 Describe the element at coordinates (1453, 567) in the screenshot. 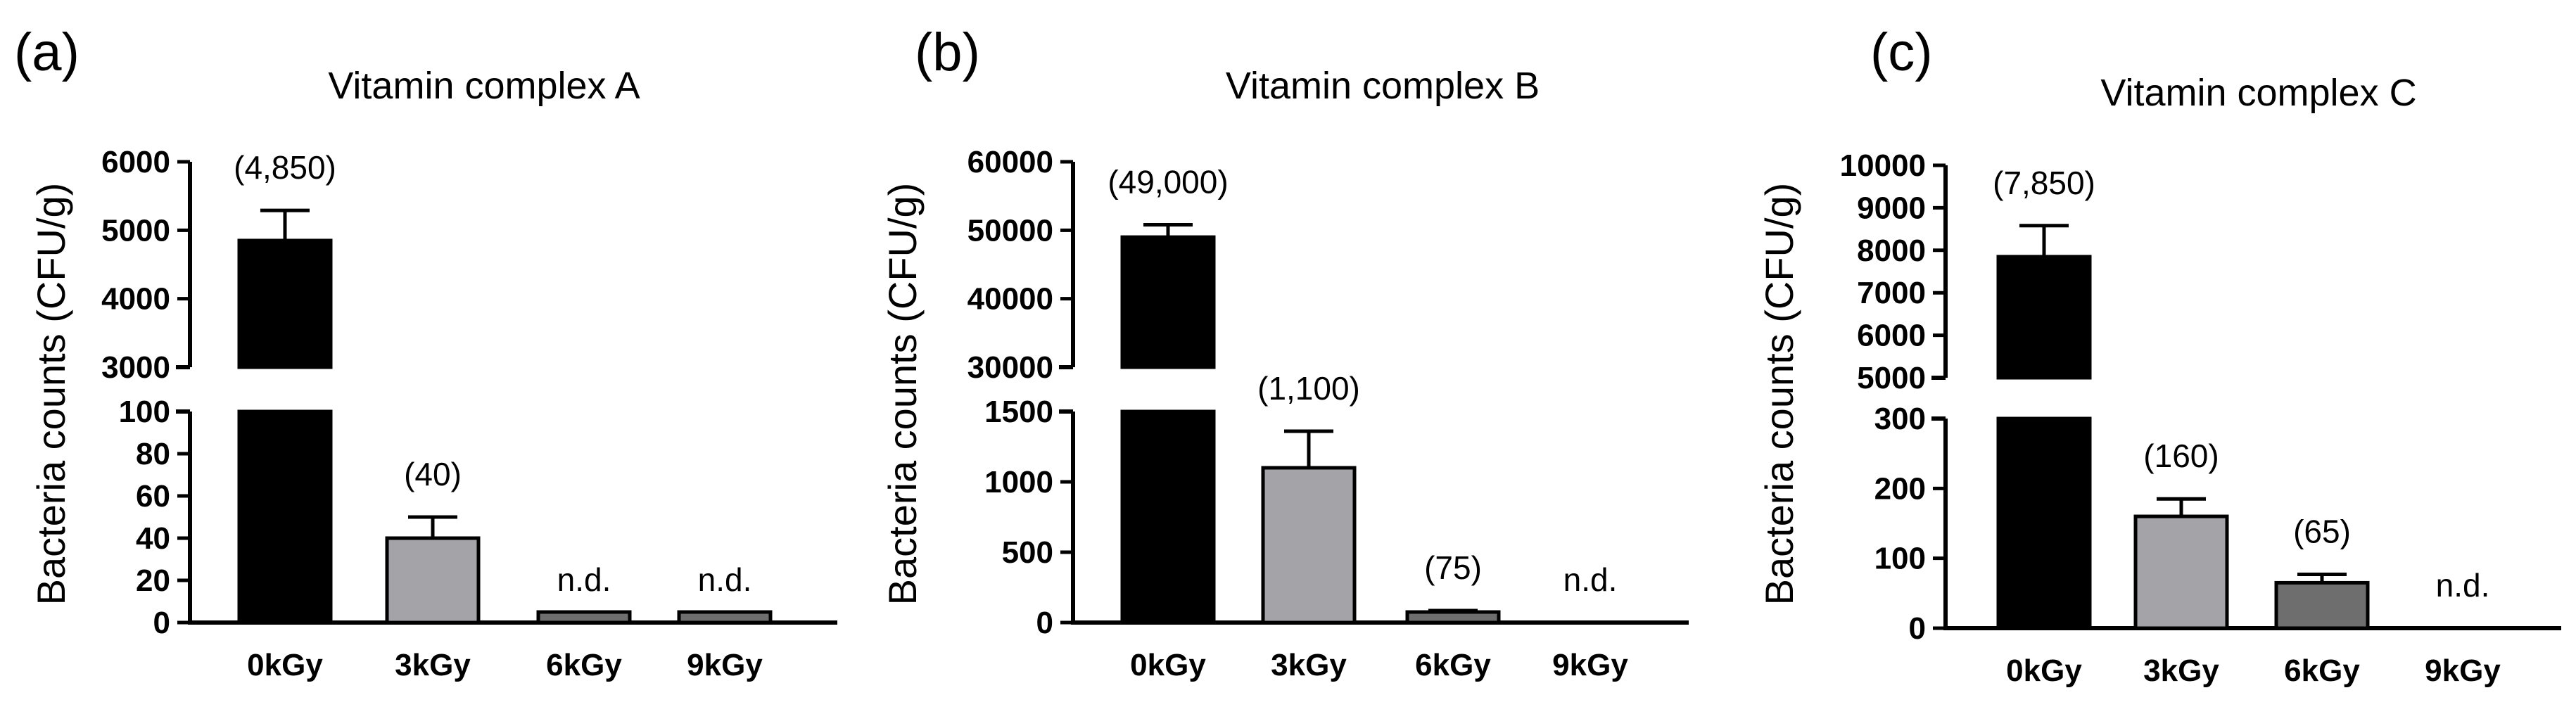

I see `panel-b-data-label-6kGy: (75)` at that location.